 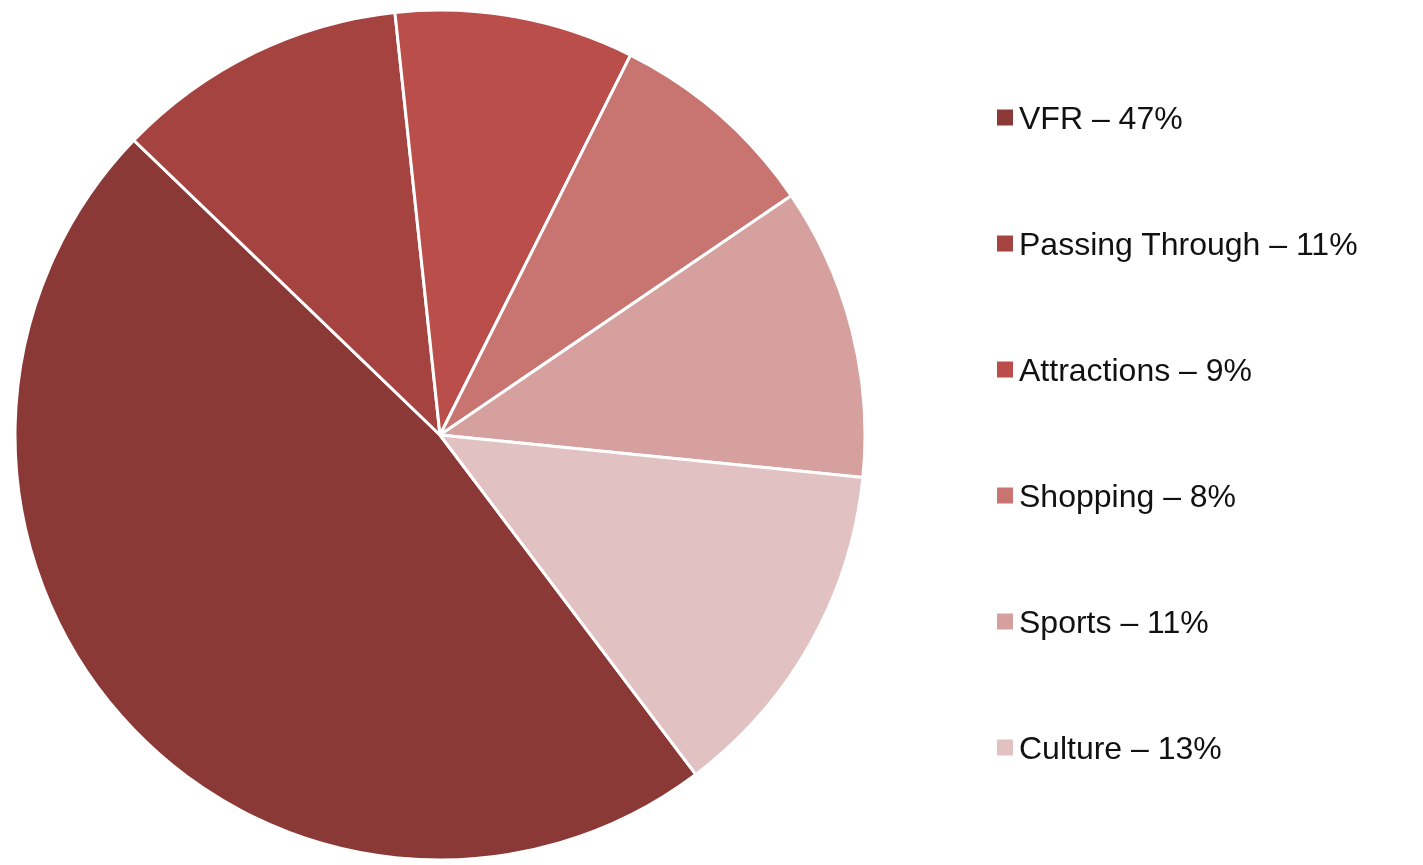 I want to click on legend-label: Culture – 13%, so click(x=1120, y=747).